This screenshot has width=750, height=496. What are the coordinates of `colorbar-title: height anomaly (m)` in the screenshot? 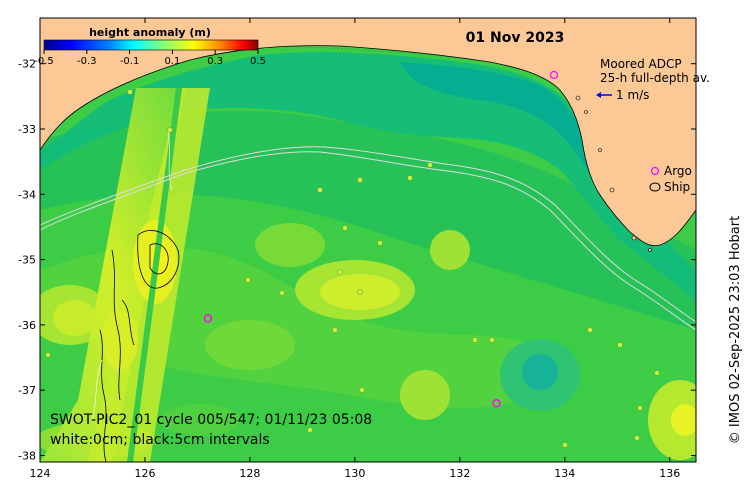 It's located at (150, 32).